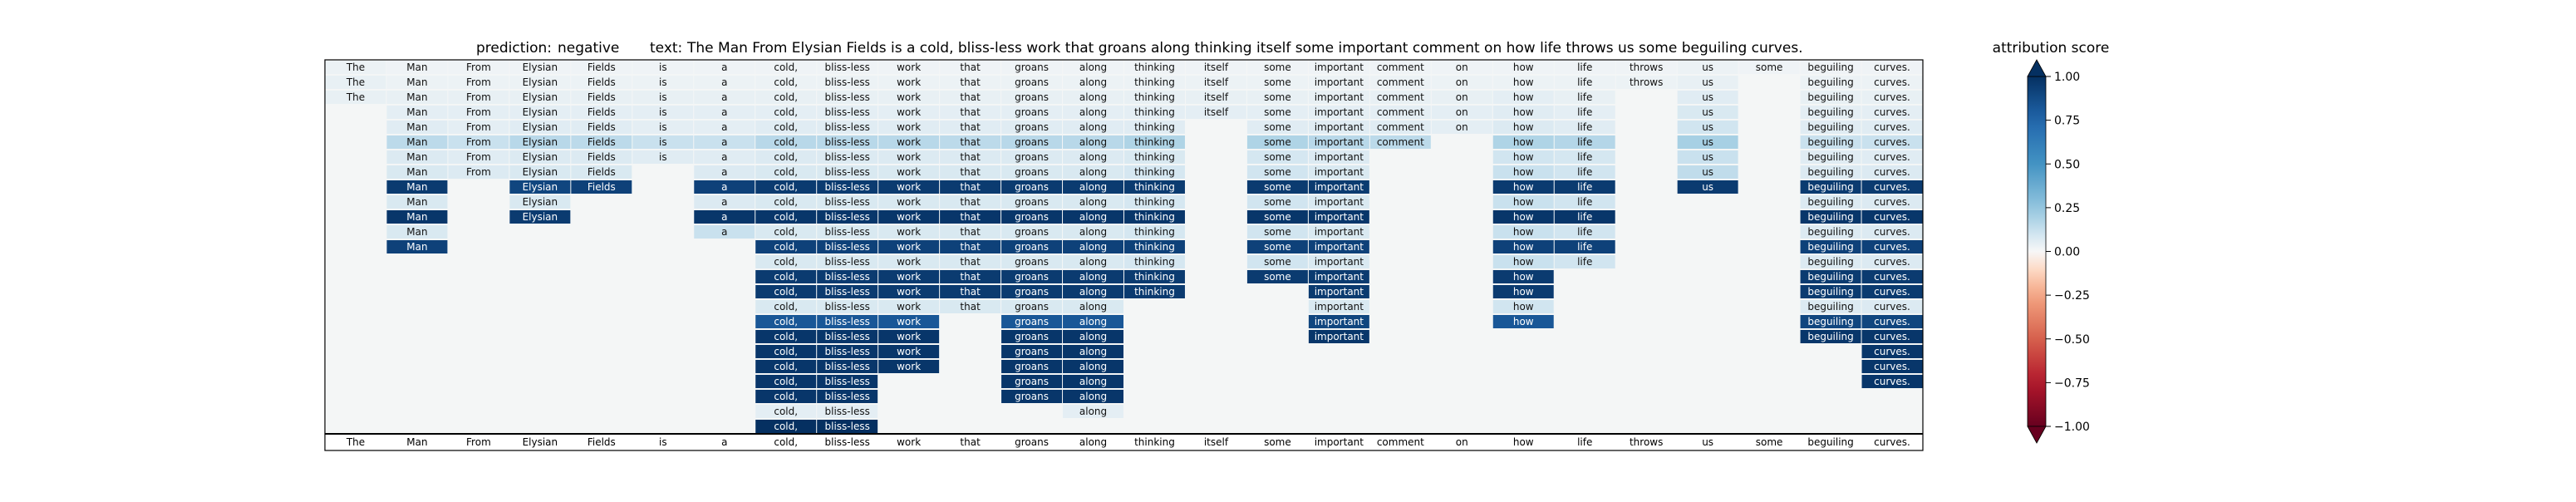 The image size is (2576, 502). What do you see at coordinates (1584, 442) in the screenshot?
I see `reference-token: life` at bounding box center [1584, 442].